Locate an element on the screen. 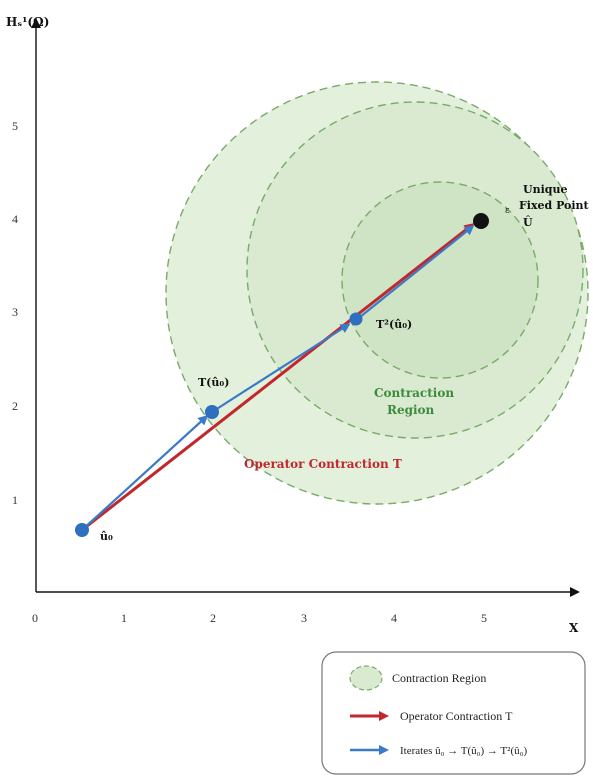 The width and height of the screenshot is (593, 778). point-u0 is located at coordinates (82, 530).